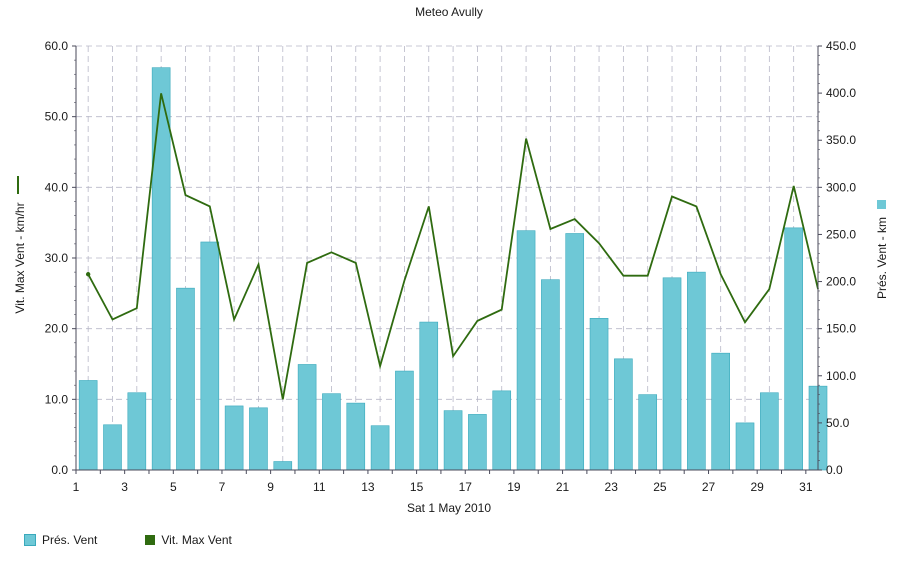 This screenshot has width=900, height=567. Describe the element at coordinates (841, 46) in the screenshot. I see `y-right-tick-label: 450.0` at that location.